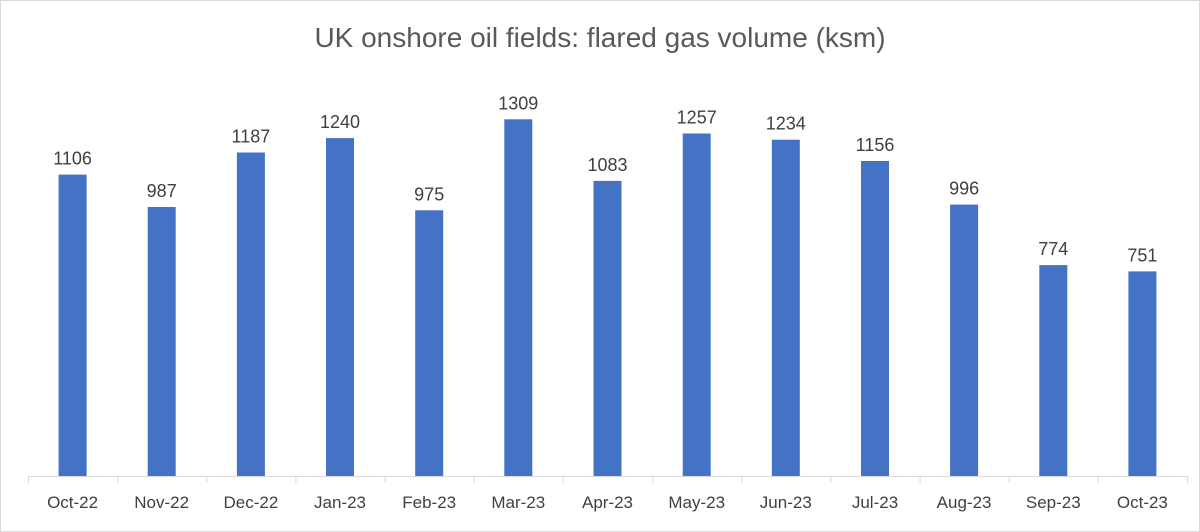 The image size is (1200, 532). Describe the element at coordinates (607, 502) in the screenshot. I see `x-tick-label: Apr-23` at that location.